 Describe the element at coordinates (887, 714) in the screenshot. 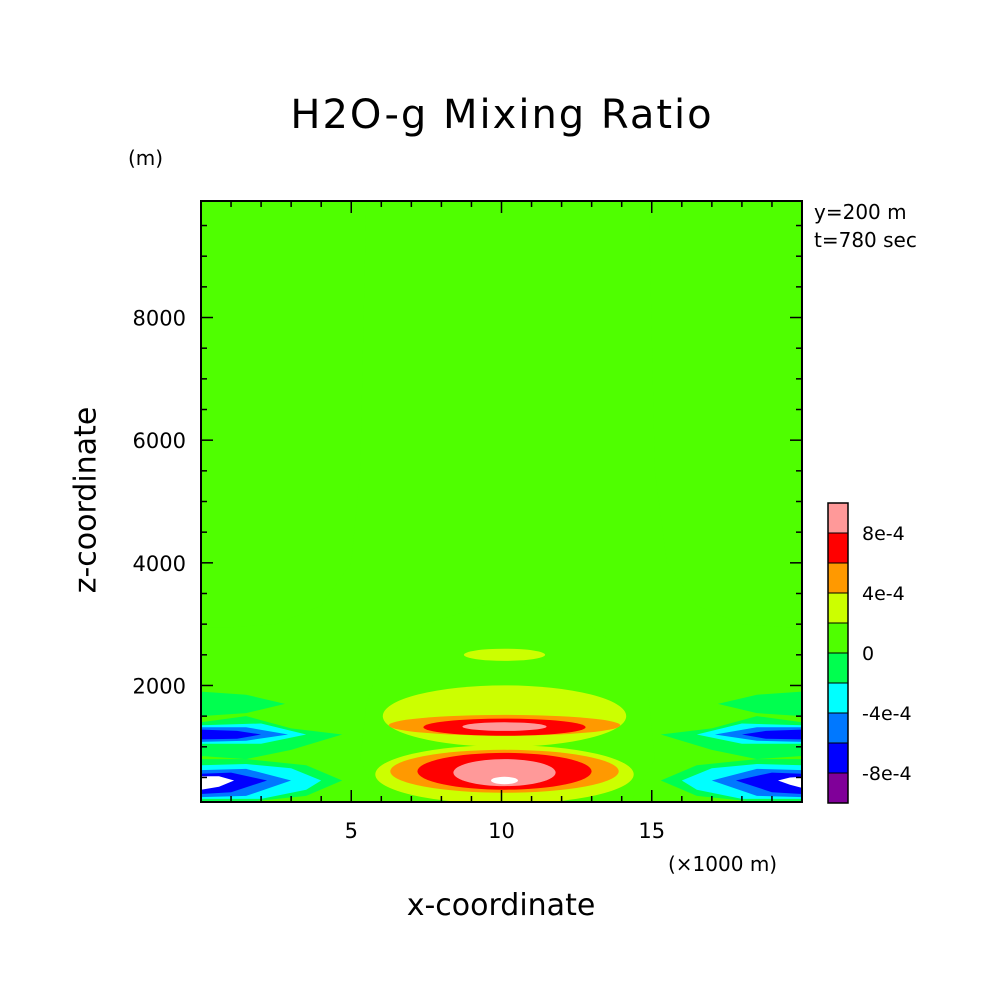

I see `colorbar-tick-label: -4e-4` at that location.